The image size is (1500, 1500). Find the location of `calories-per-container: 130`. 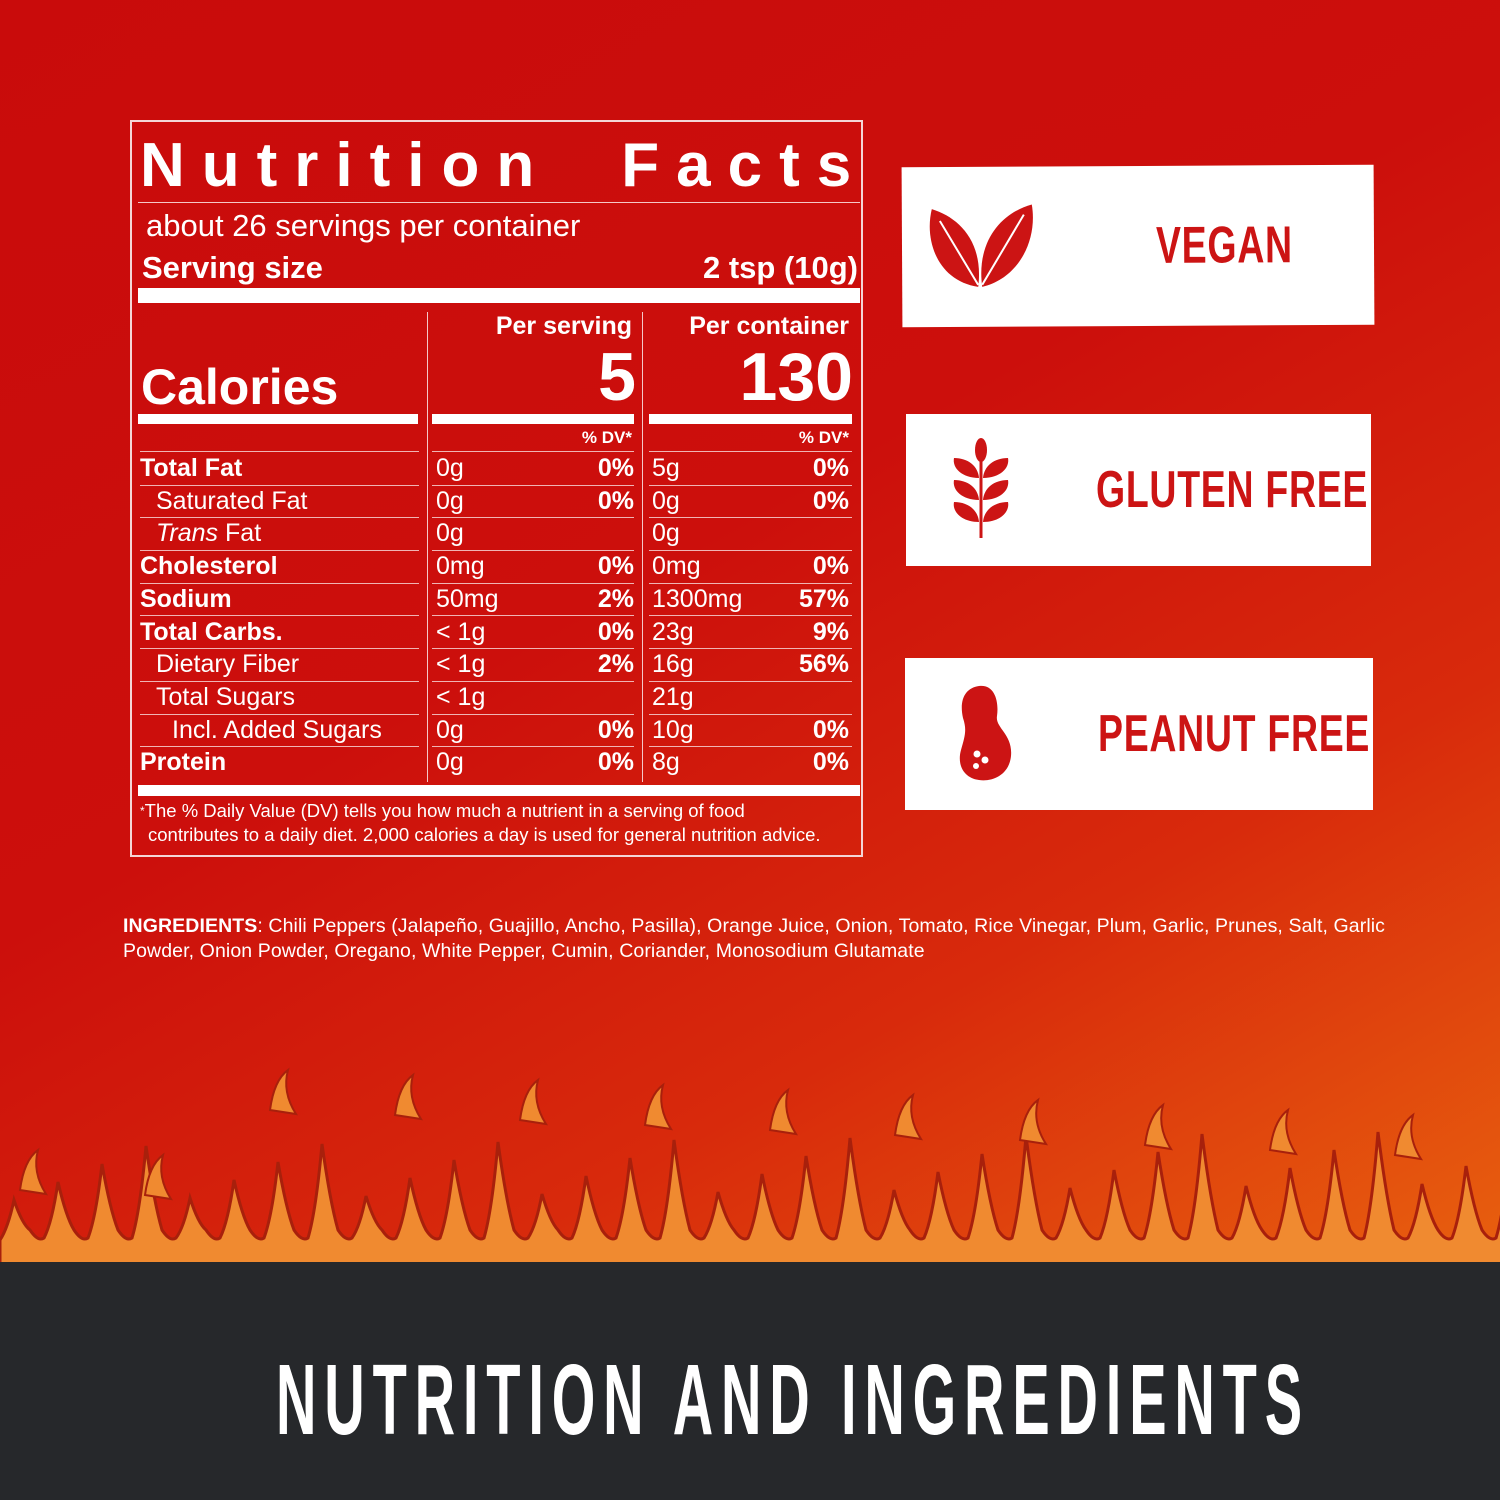

calories-per-container: 130 is located at coordinates (796, 377).